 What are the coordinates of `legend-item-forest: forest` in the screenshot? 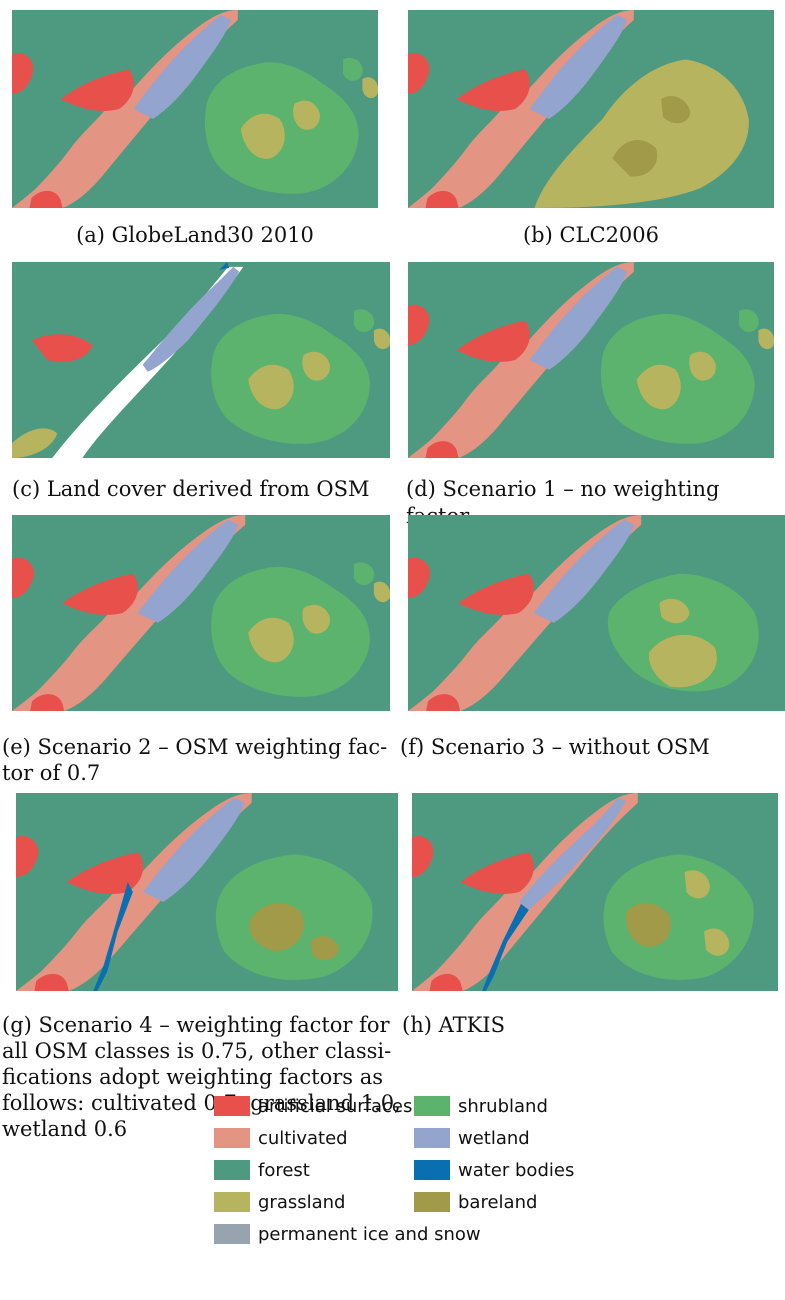 It's located at (262, 1170).